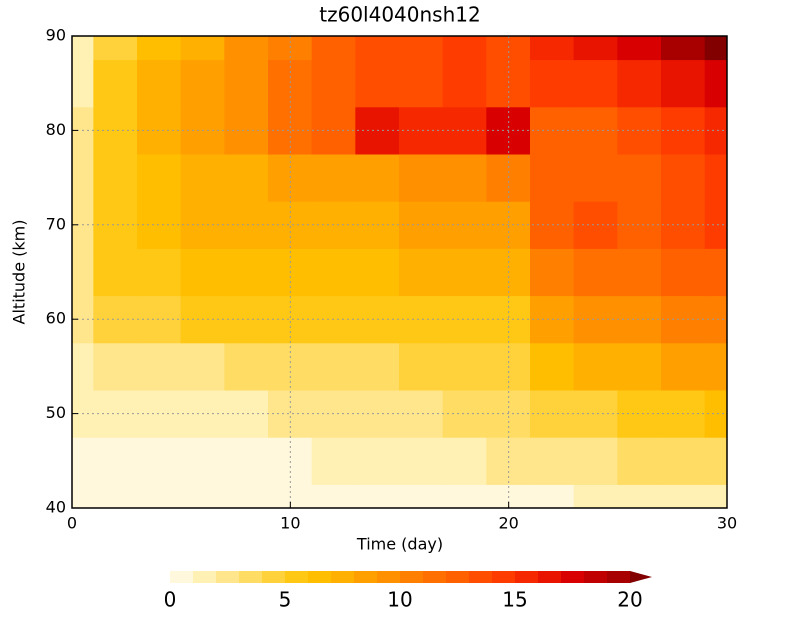 The height and width of the screenshot is (622, 800). Describe the element at coordinates (56, 412) in the screenshot. I see `y-tick-label: 50` at that location.